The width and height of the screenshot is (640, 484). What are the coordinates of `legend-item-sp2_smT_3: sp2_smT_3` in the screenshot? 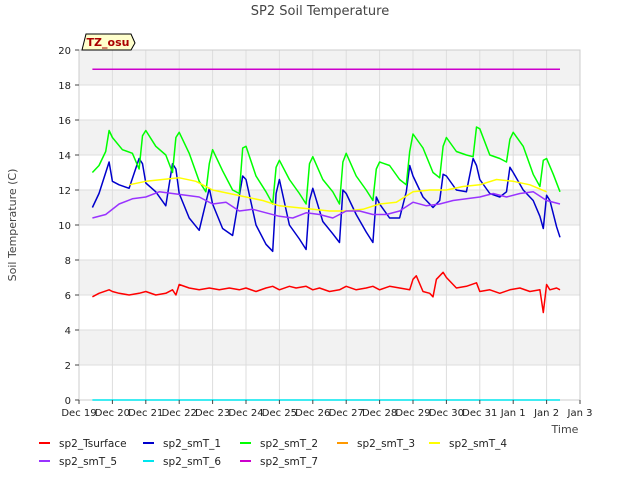 It's located at (376, 444).